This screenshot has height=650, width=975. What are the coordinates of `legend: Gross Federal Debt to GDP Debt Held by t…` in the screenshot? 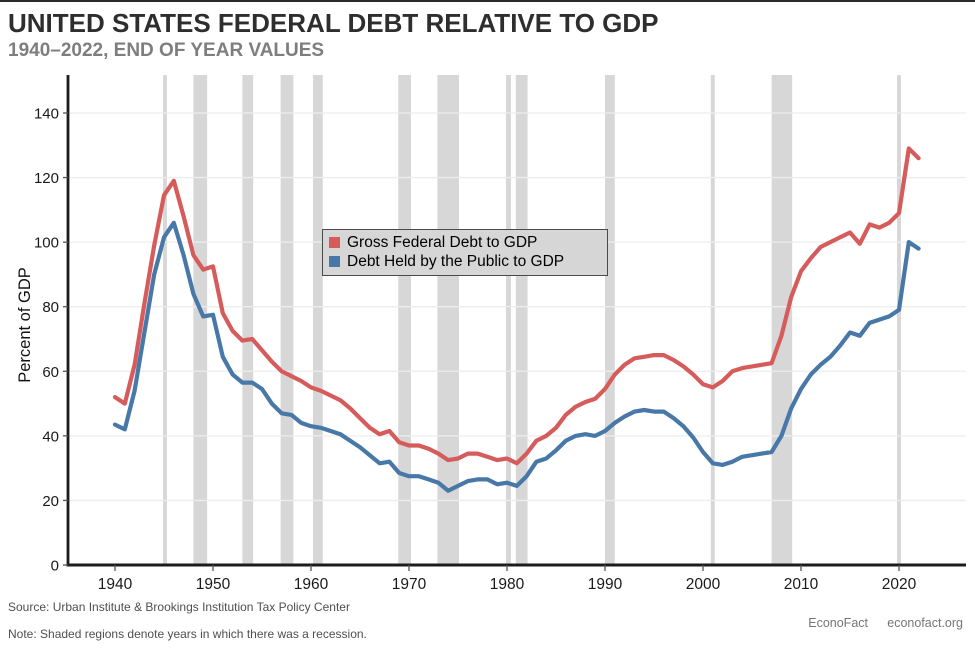 It's located at (465, 252).